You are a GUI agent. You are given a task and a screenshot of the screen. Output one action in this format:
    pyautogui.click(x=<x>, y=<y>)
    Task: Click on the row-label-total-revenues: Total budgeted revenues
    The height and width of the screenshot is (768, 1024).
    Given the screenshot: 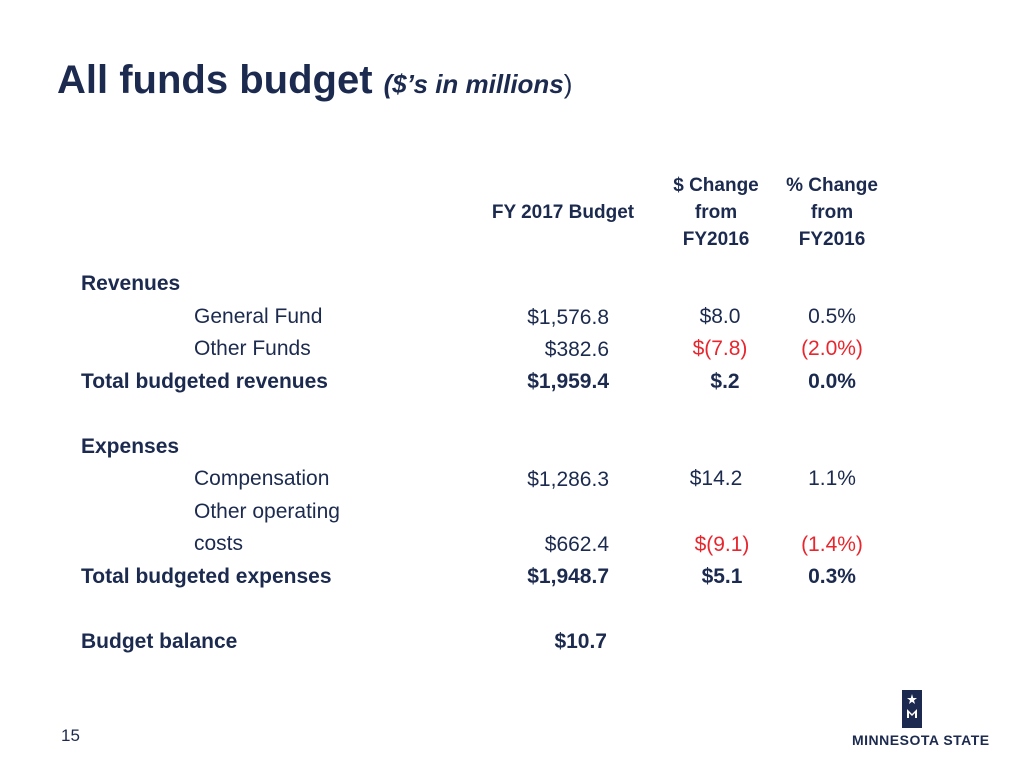 What is the action you would take?
    pyautogui.click(x=204, y=381)
    